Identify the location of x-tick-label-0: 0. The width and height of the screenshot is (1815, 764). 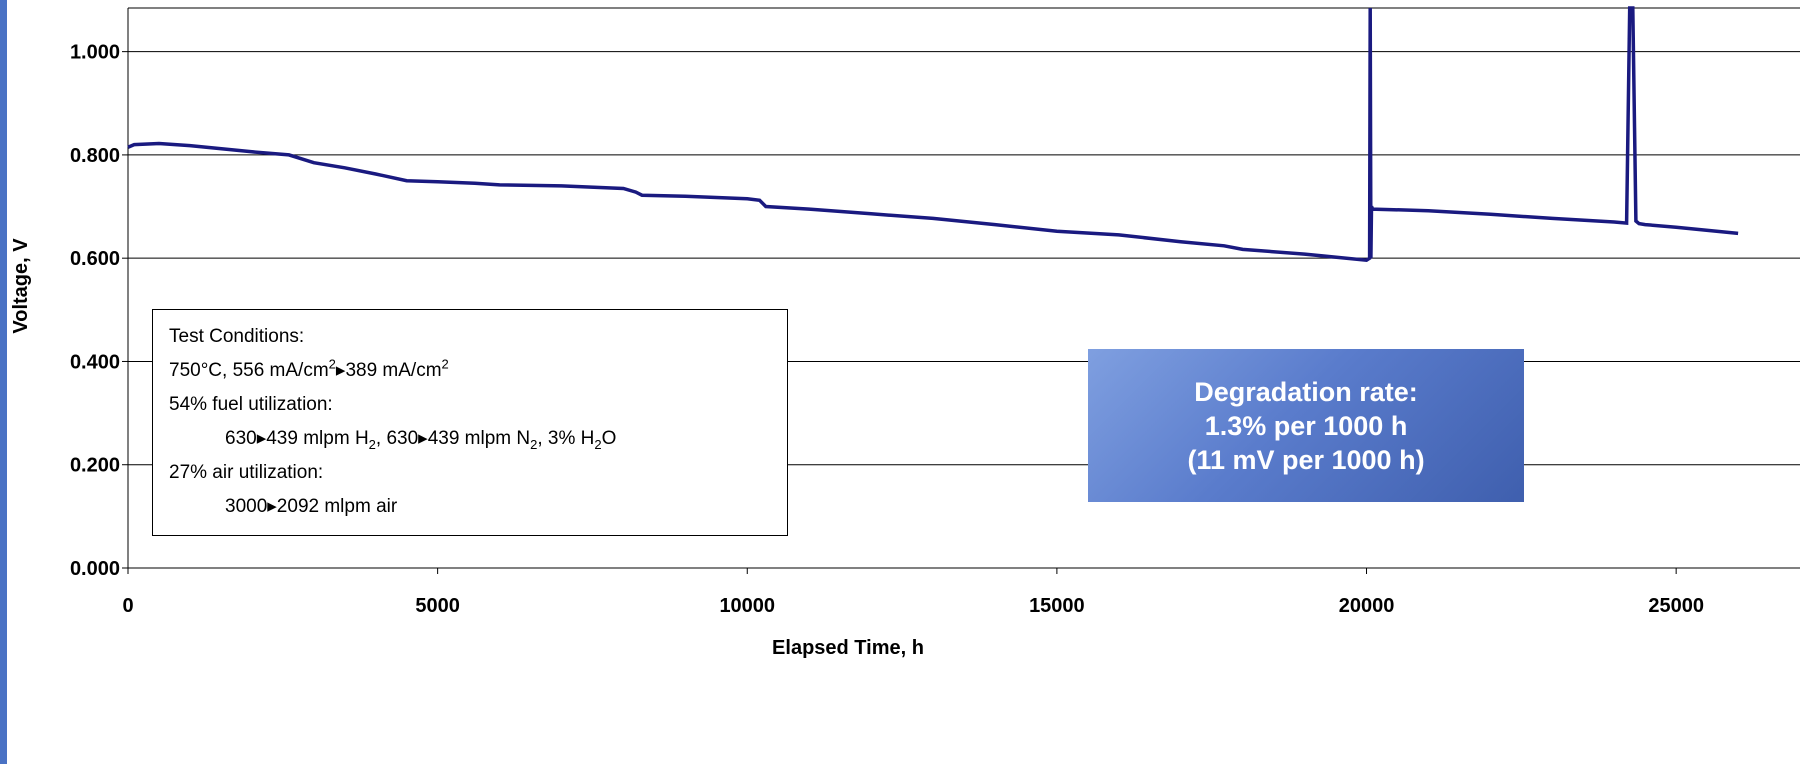
(127, 606).